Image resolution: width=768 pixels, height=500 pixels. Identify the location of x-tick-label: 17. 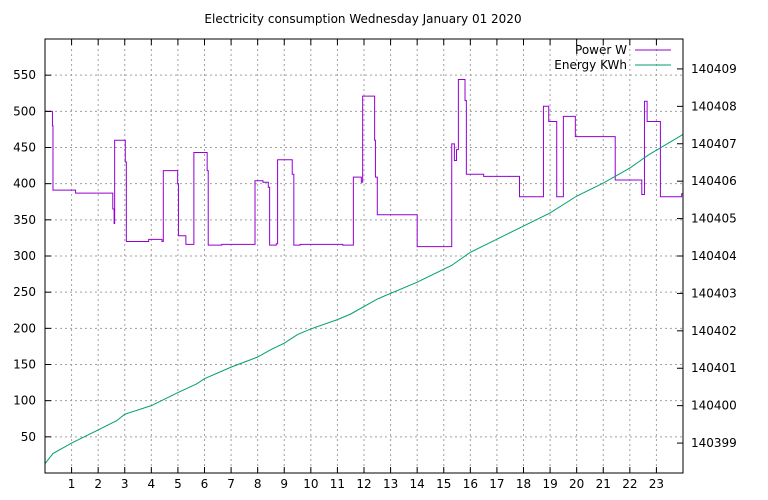
(496, 484).